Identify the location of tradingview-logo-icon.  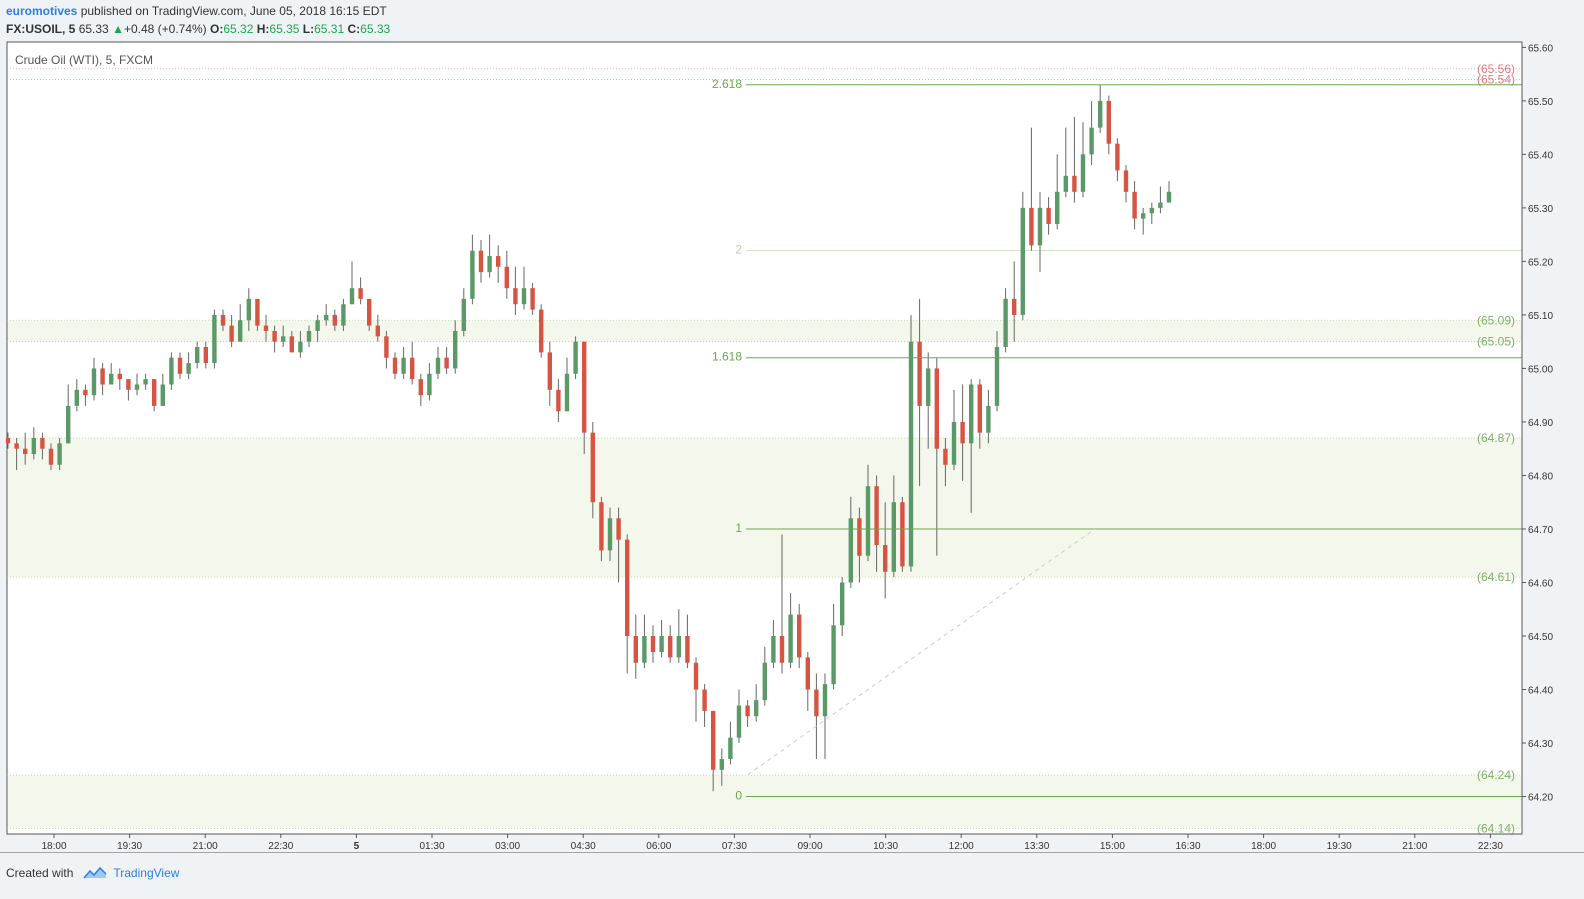
(95, 873).